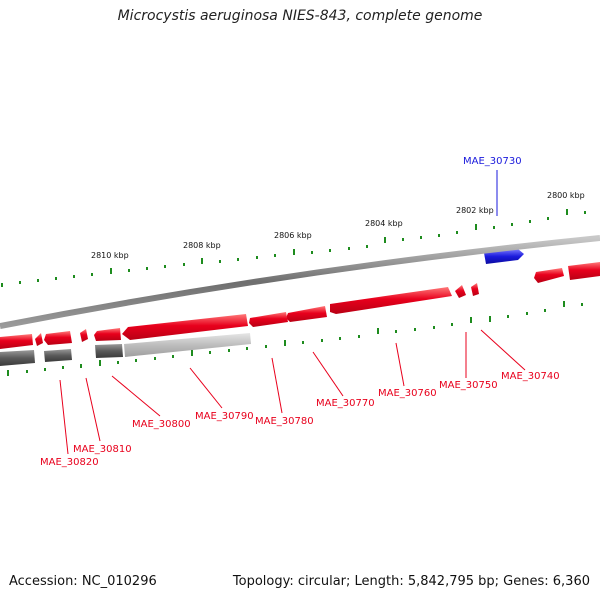  What do you see at coordinates (384, 223) in the screenshot?
I see `kbp-label-2804: 2804 kbp` at bounding box center [384, 223].